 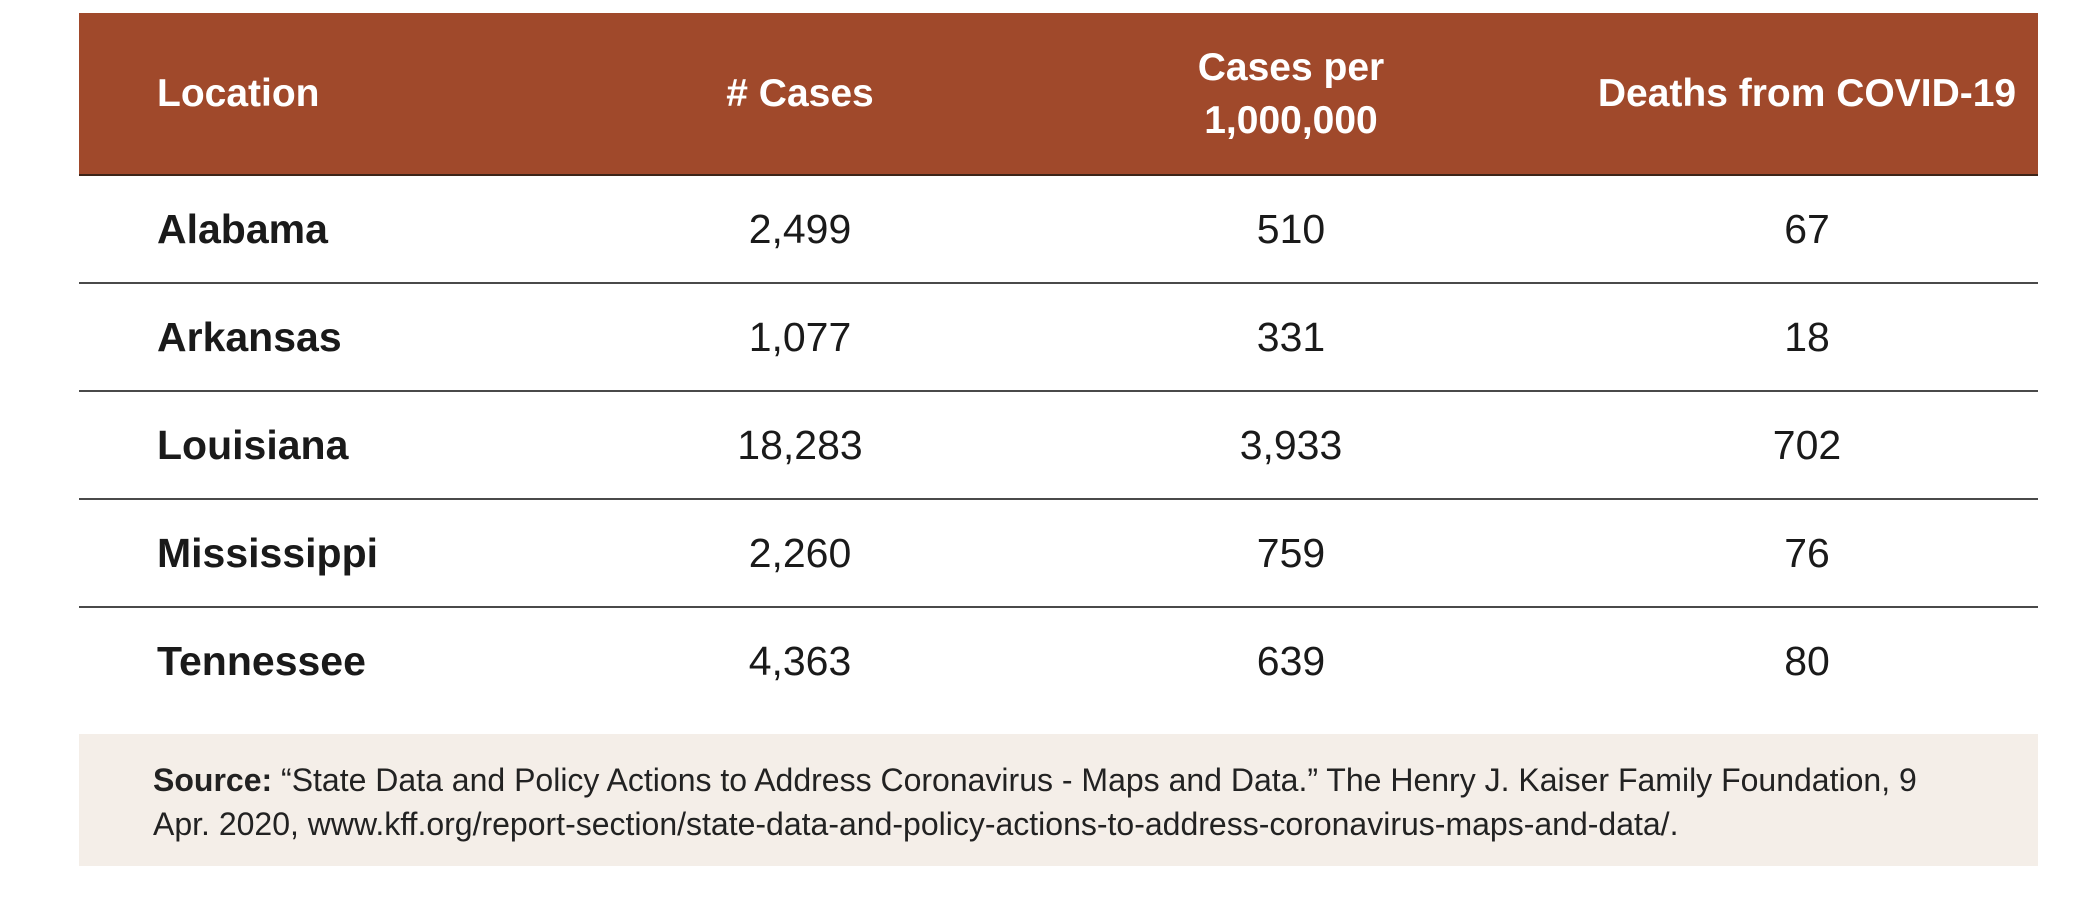 I want to click on header-cases-per-million: Cases per 1,000,000, so click(x=1291, y=94).